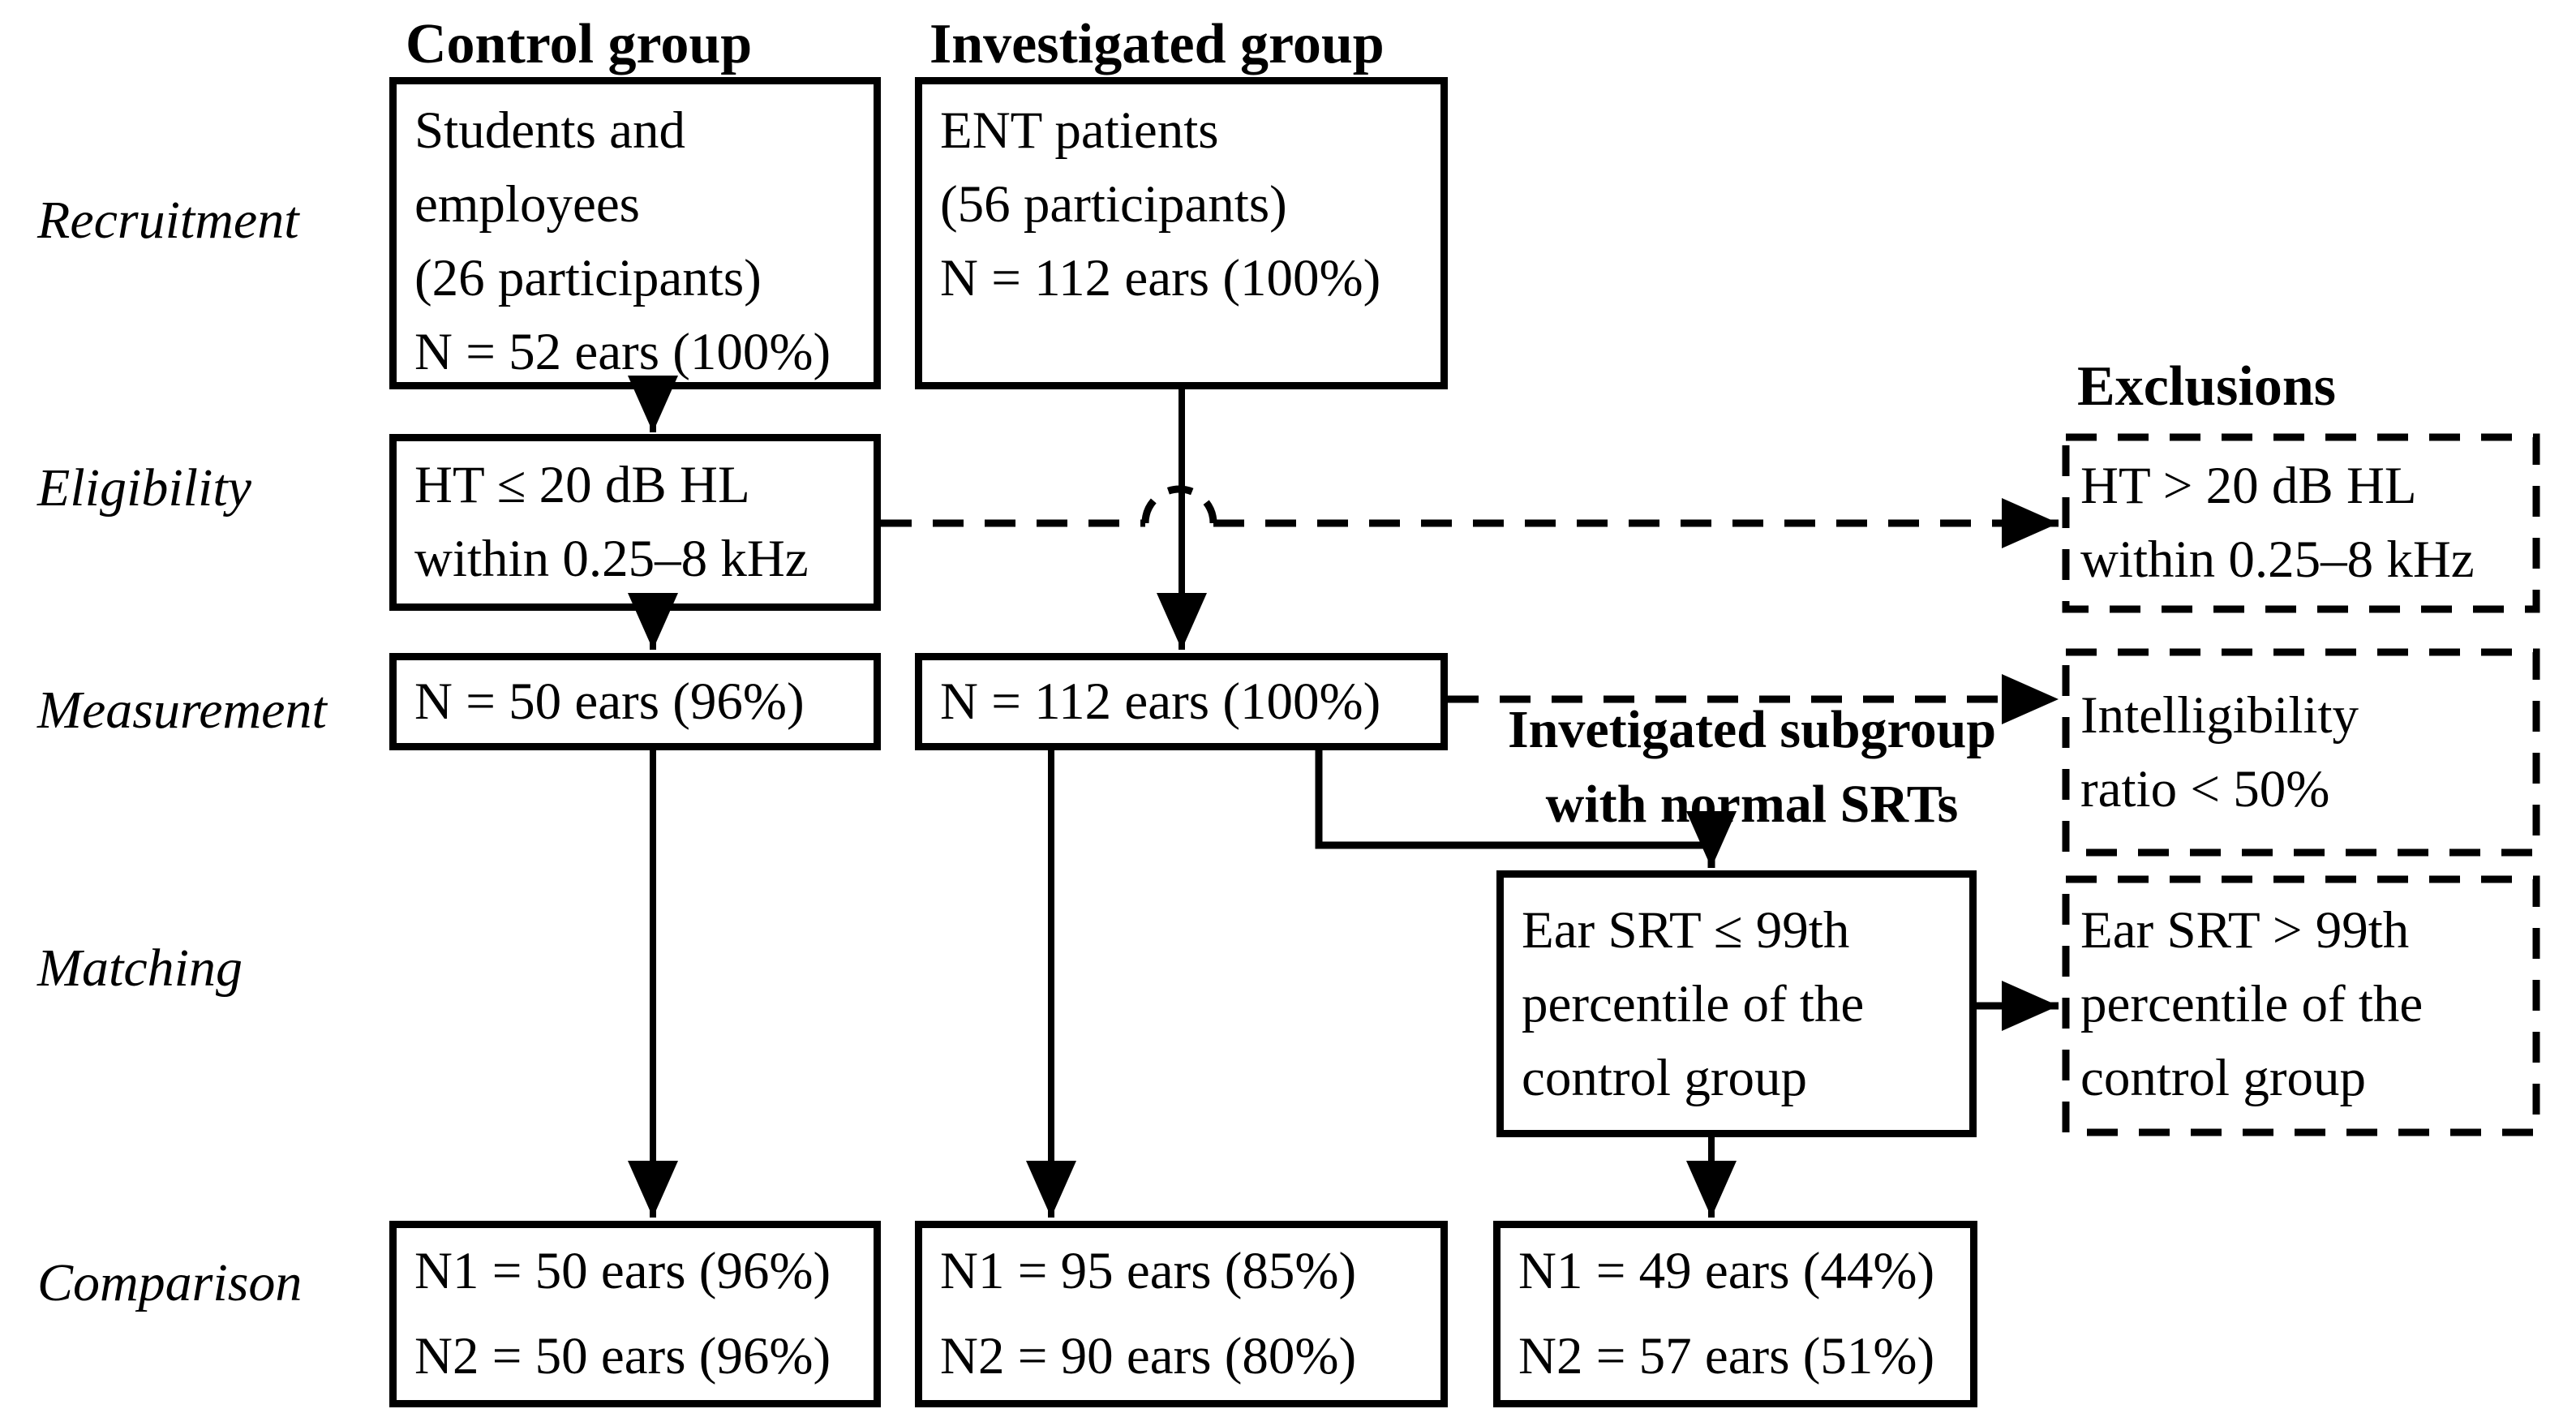  I want to click on stage-label-eligibility: Eligibility, so click(144, 488).